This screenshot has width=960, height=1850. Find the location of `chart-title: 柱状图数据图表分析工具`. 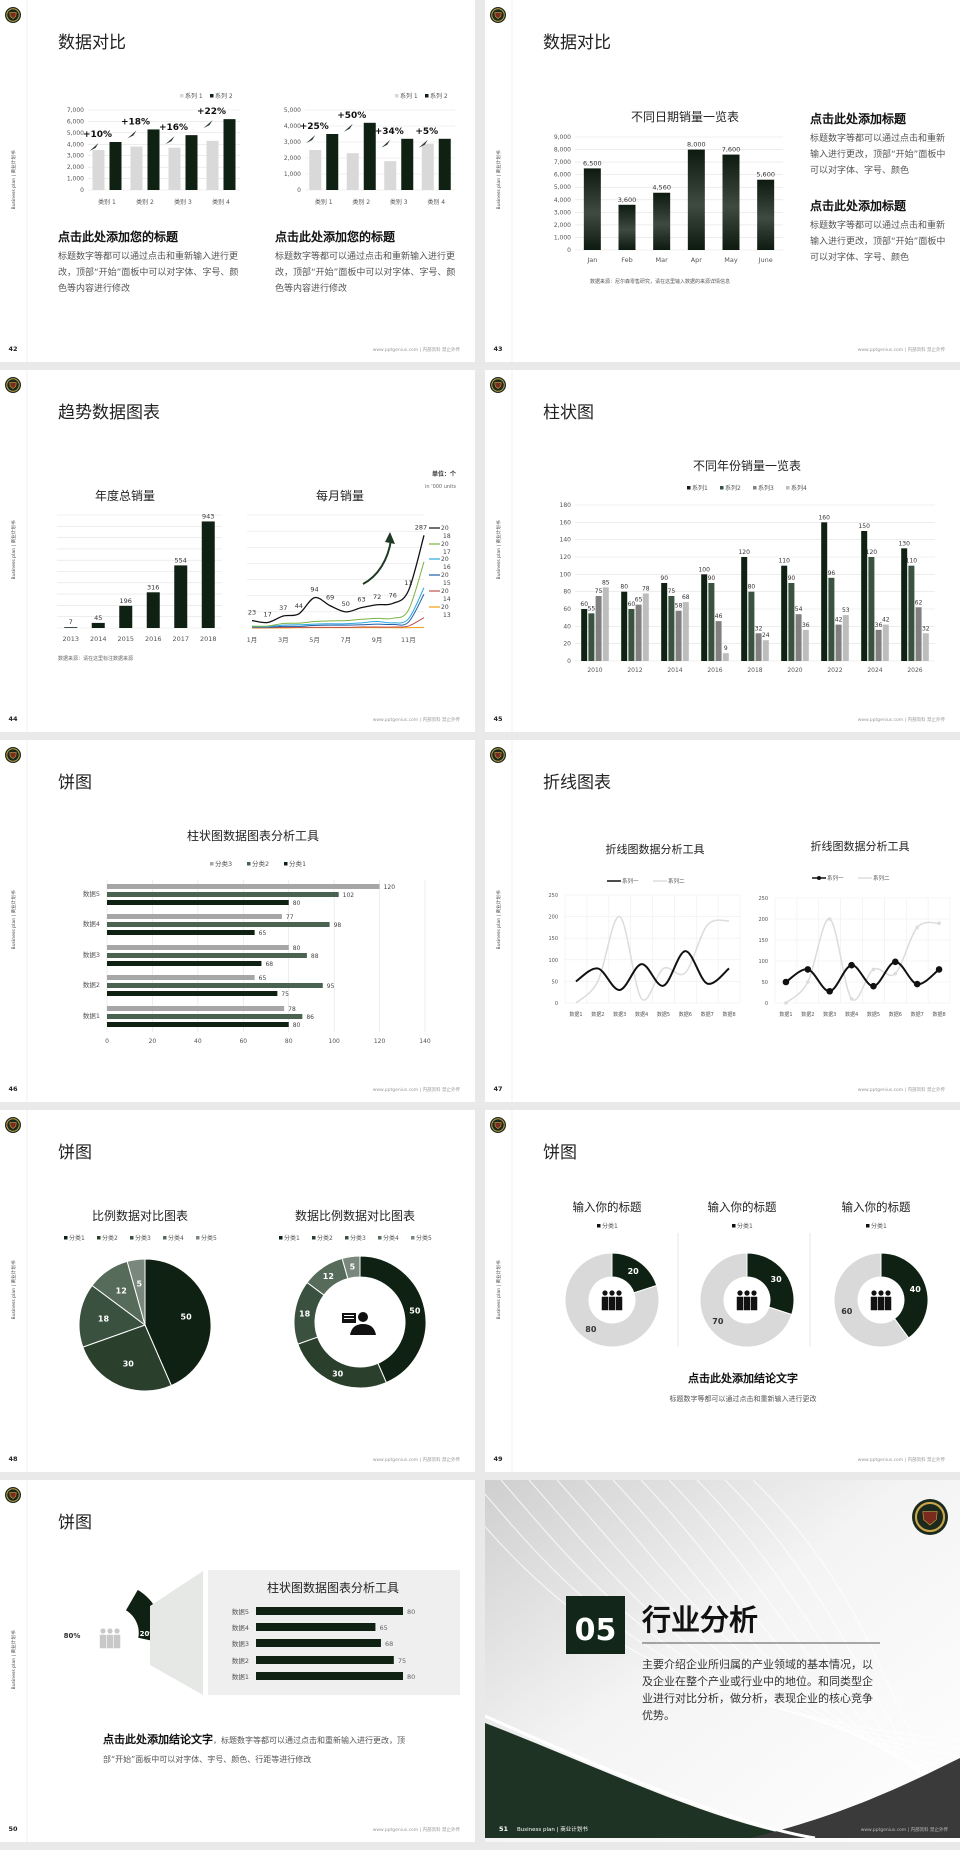

chart-title: 柱状图数据图表分析工具 is located at coordinates (333, 1587).